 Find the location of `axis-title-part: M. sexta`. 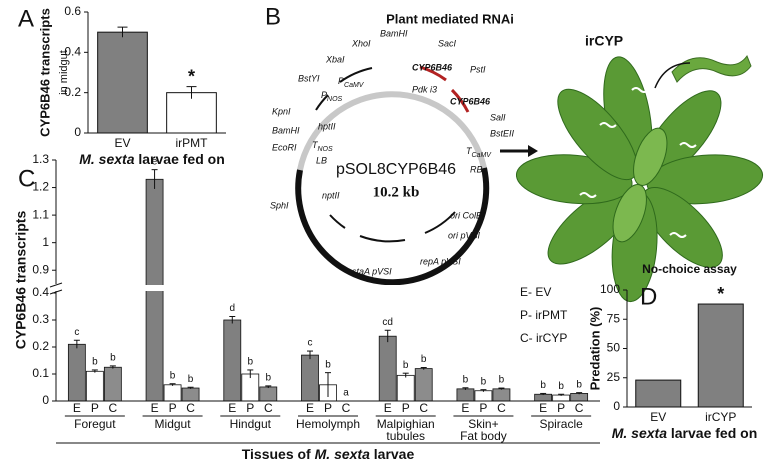

axis-title-part: M. sexta is located at coordinates (639, 433).